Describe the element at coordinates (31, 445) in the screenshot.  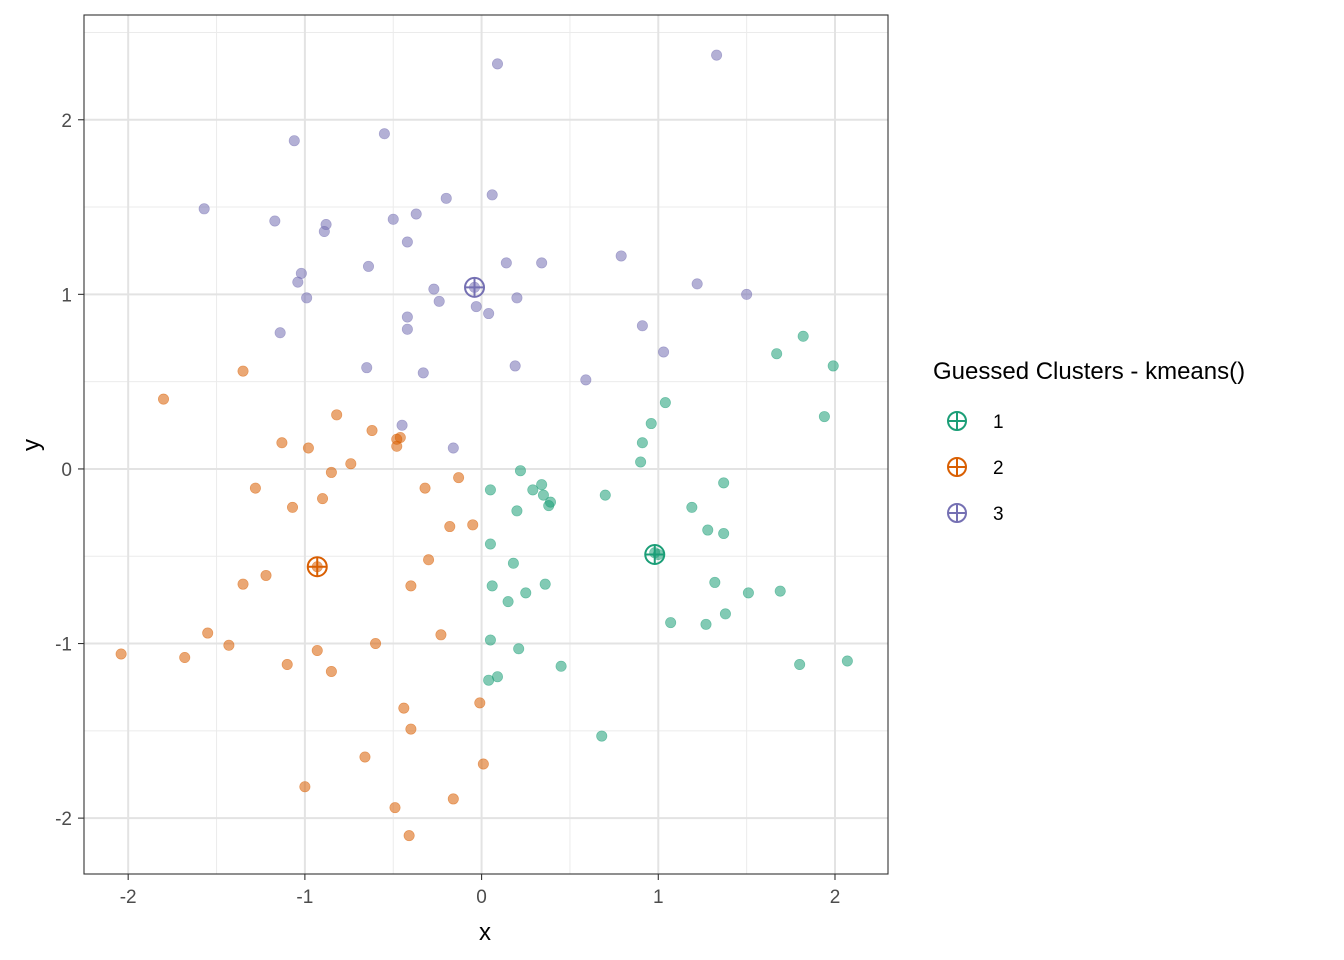
I see `y-axis-title: y` at that location.